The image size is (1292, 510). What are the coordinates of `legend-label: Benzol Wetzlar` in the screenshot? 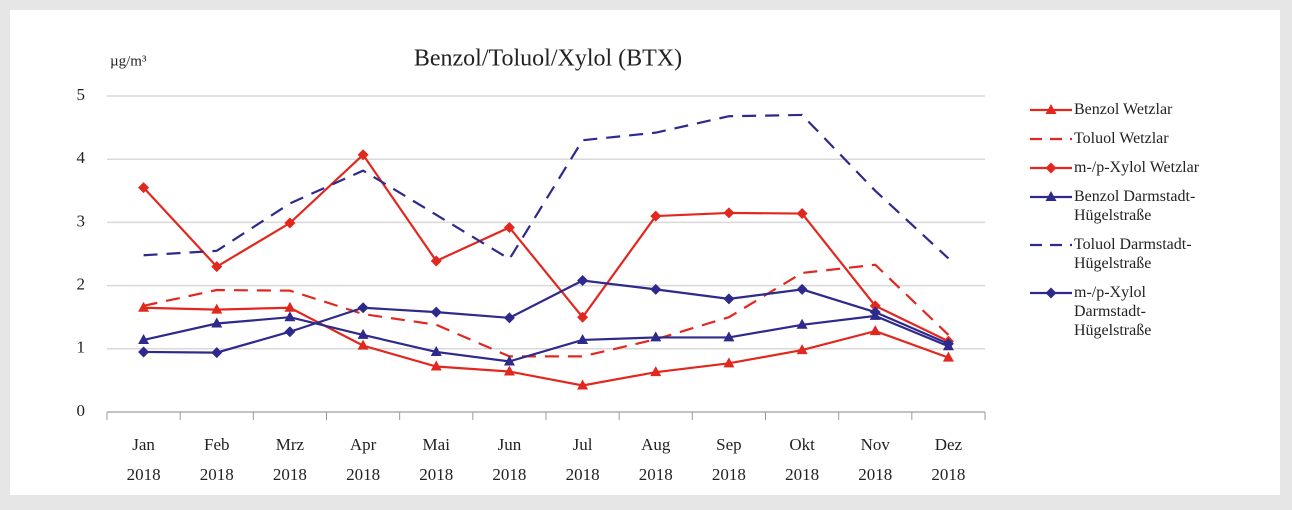 It's located at (1123, 109).